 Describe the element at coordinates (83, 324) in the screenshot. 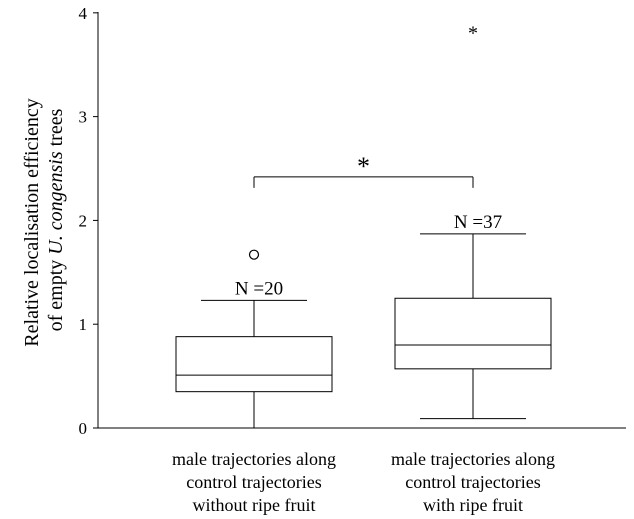

I see `y-tick-label-1: 1` at that location.